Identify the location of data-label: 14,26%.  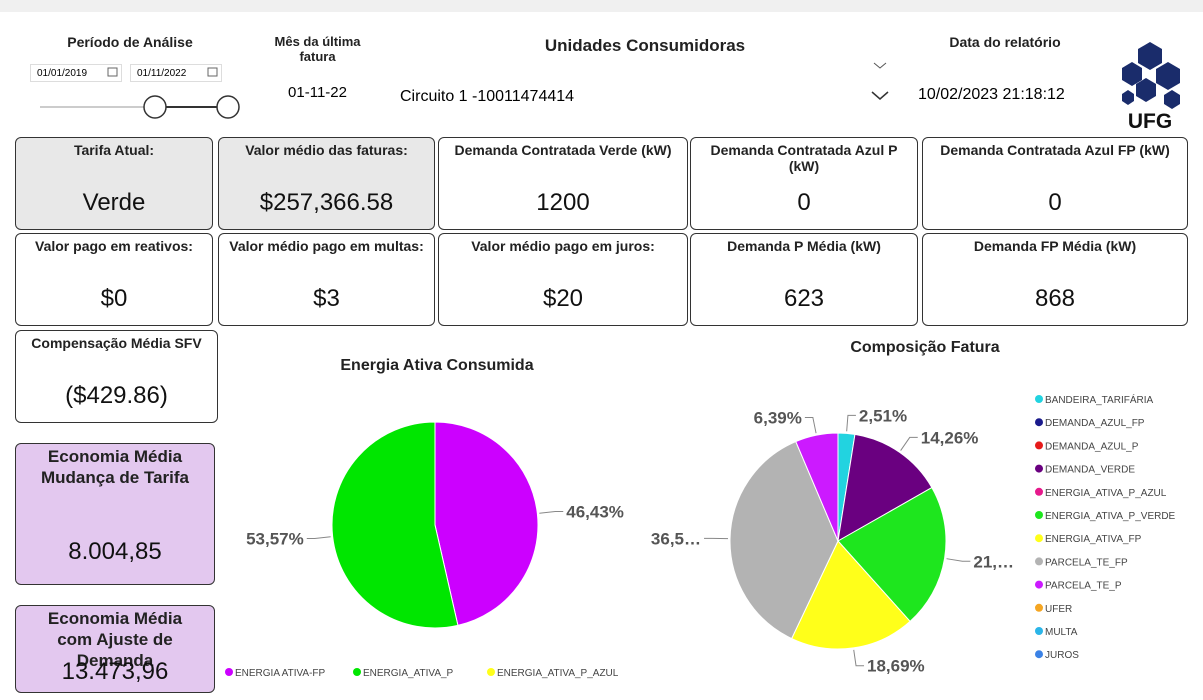
(950, 437).